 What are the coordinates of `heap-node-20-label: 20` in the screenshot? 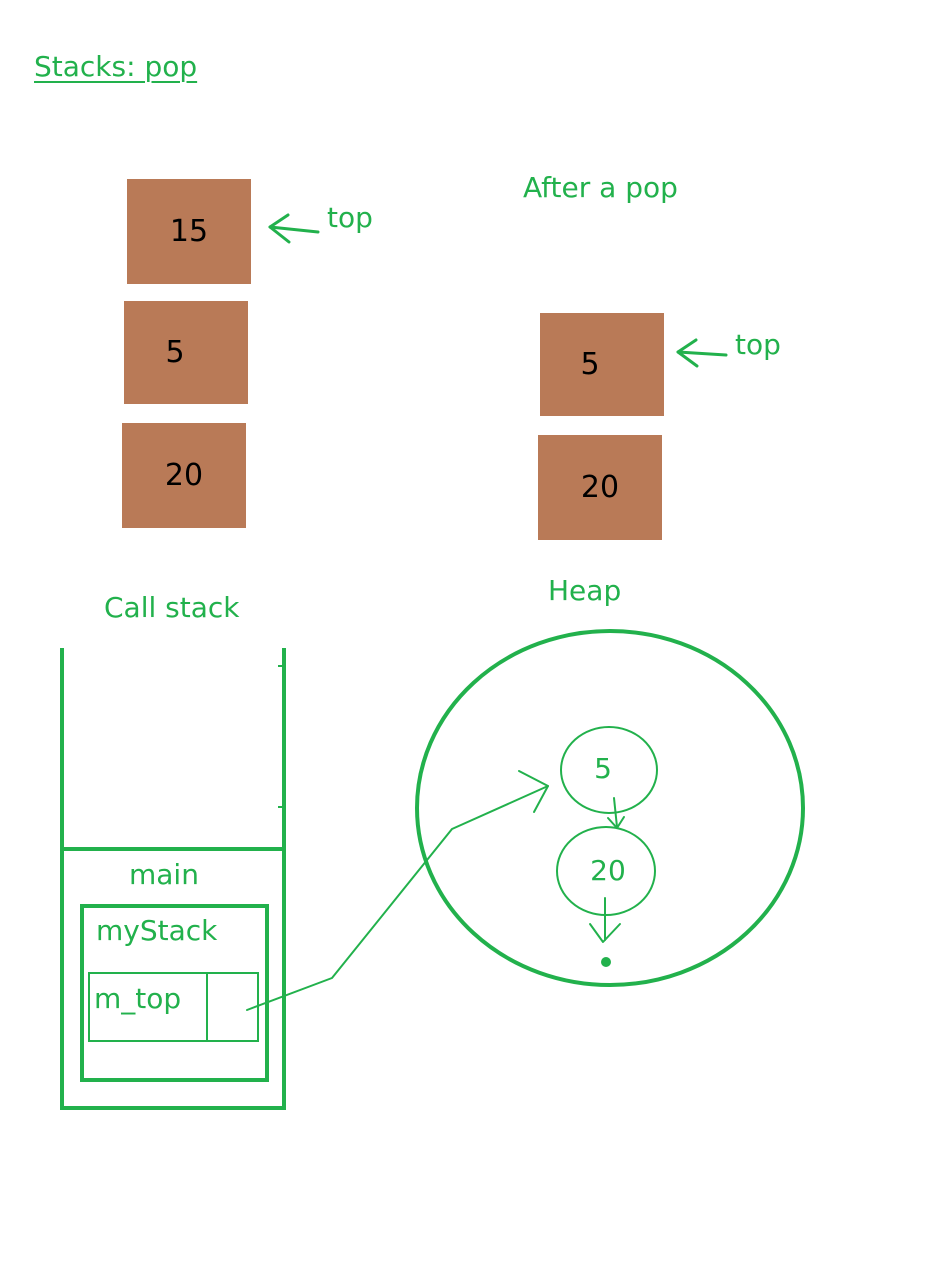 It's located at (608, 870).